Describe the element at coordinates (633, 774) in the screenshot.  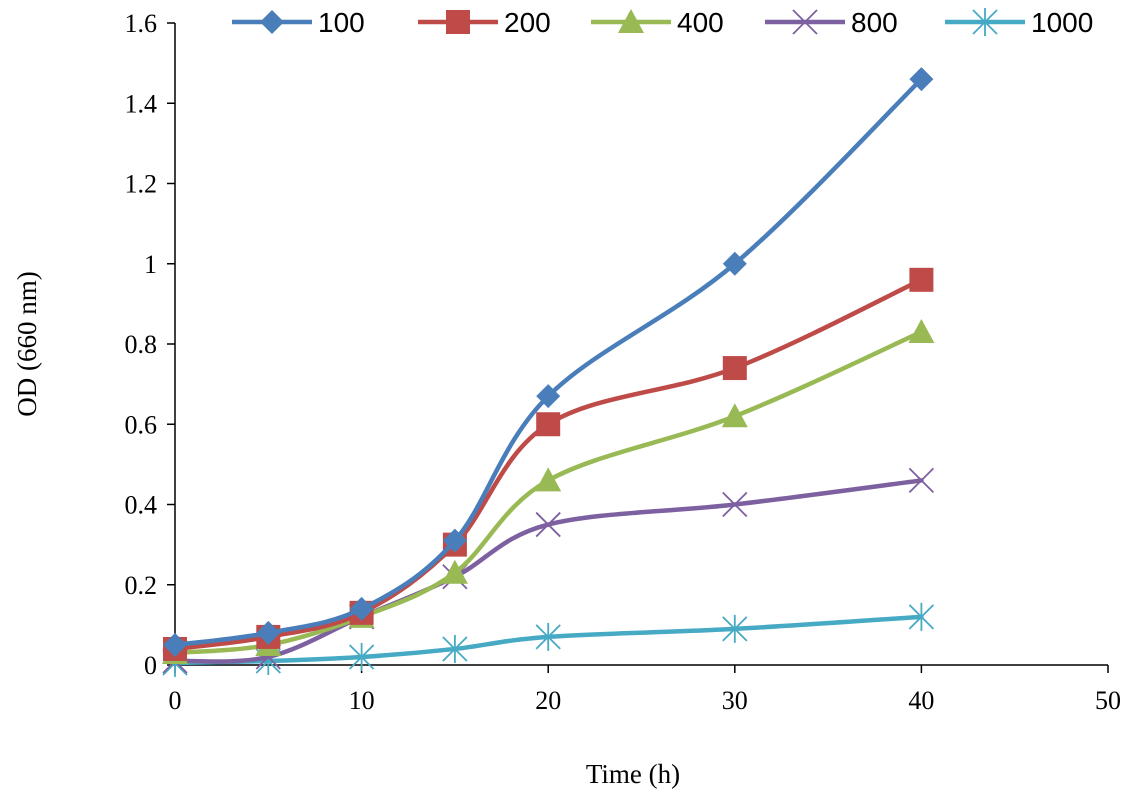
I see `x-axis-title: Time (h)` at that location.